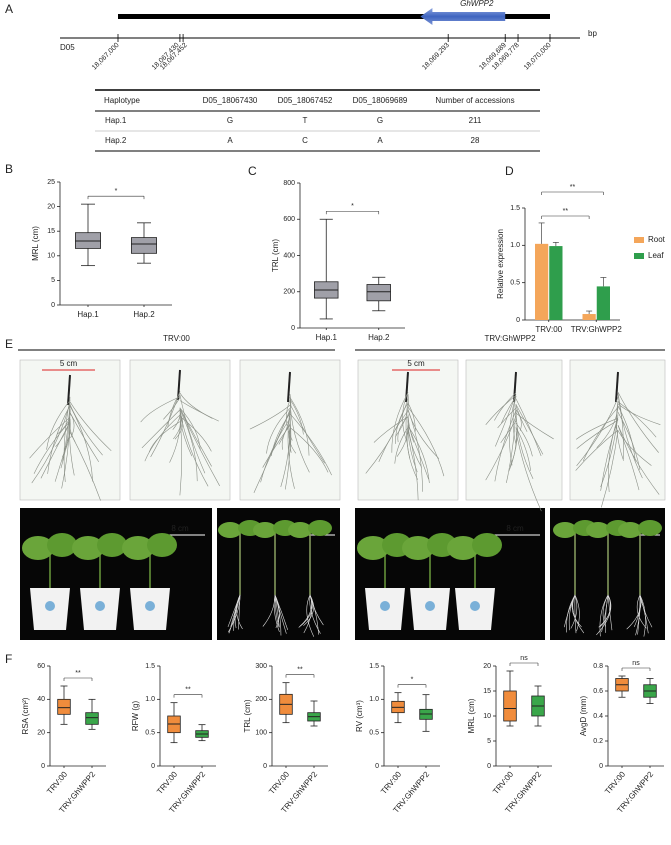  What do you see at coordinates (41, 666) in the screenshot?
I see `y-tick-label: 60` at bounding box center [41, 666].